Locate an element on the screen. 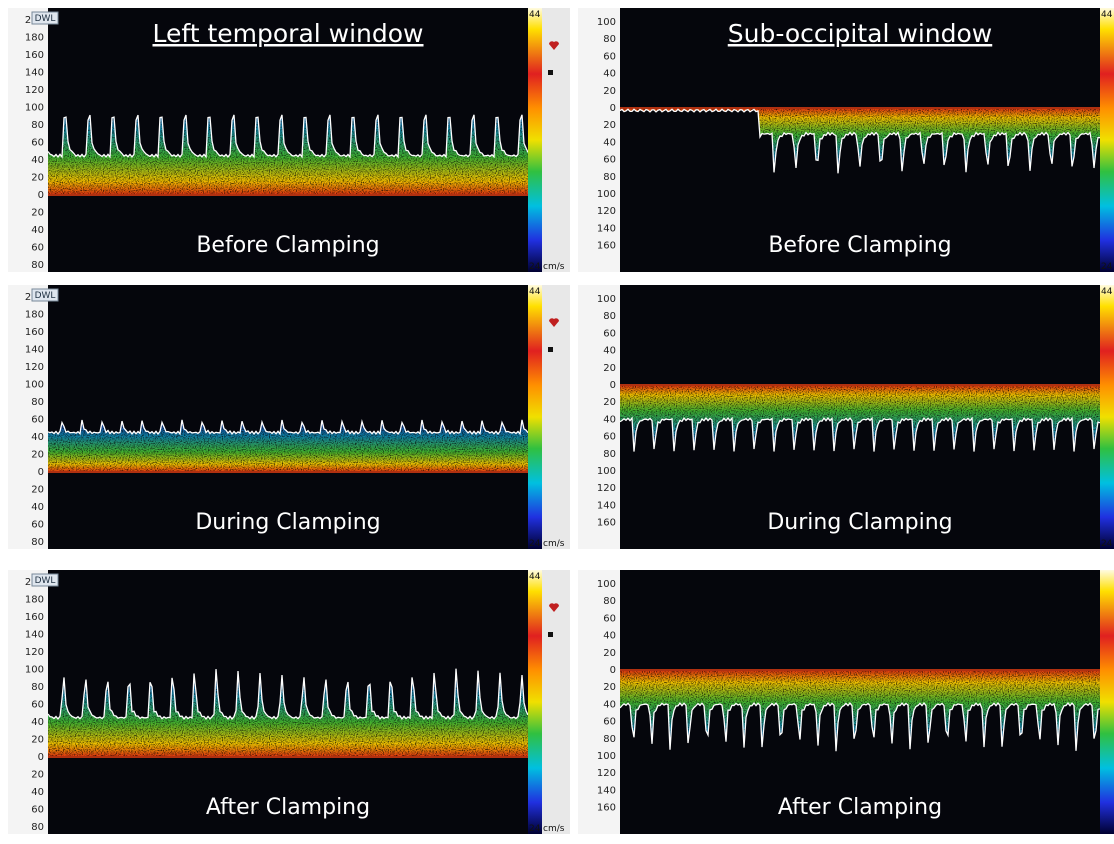 The image size is (1114, 844). spectrogram is located at coordinates (288, 417).